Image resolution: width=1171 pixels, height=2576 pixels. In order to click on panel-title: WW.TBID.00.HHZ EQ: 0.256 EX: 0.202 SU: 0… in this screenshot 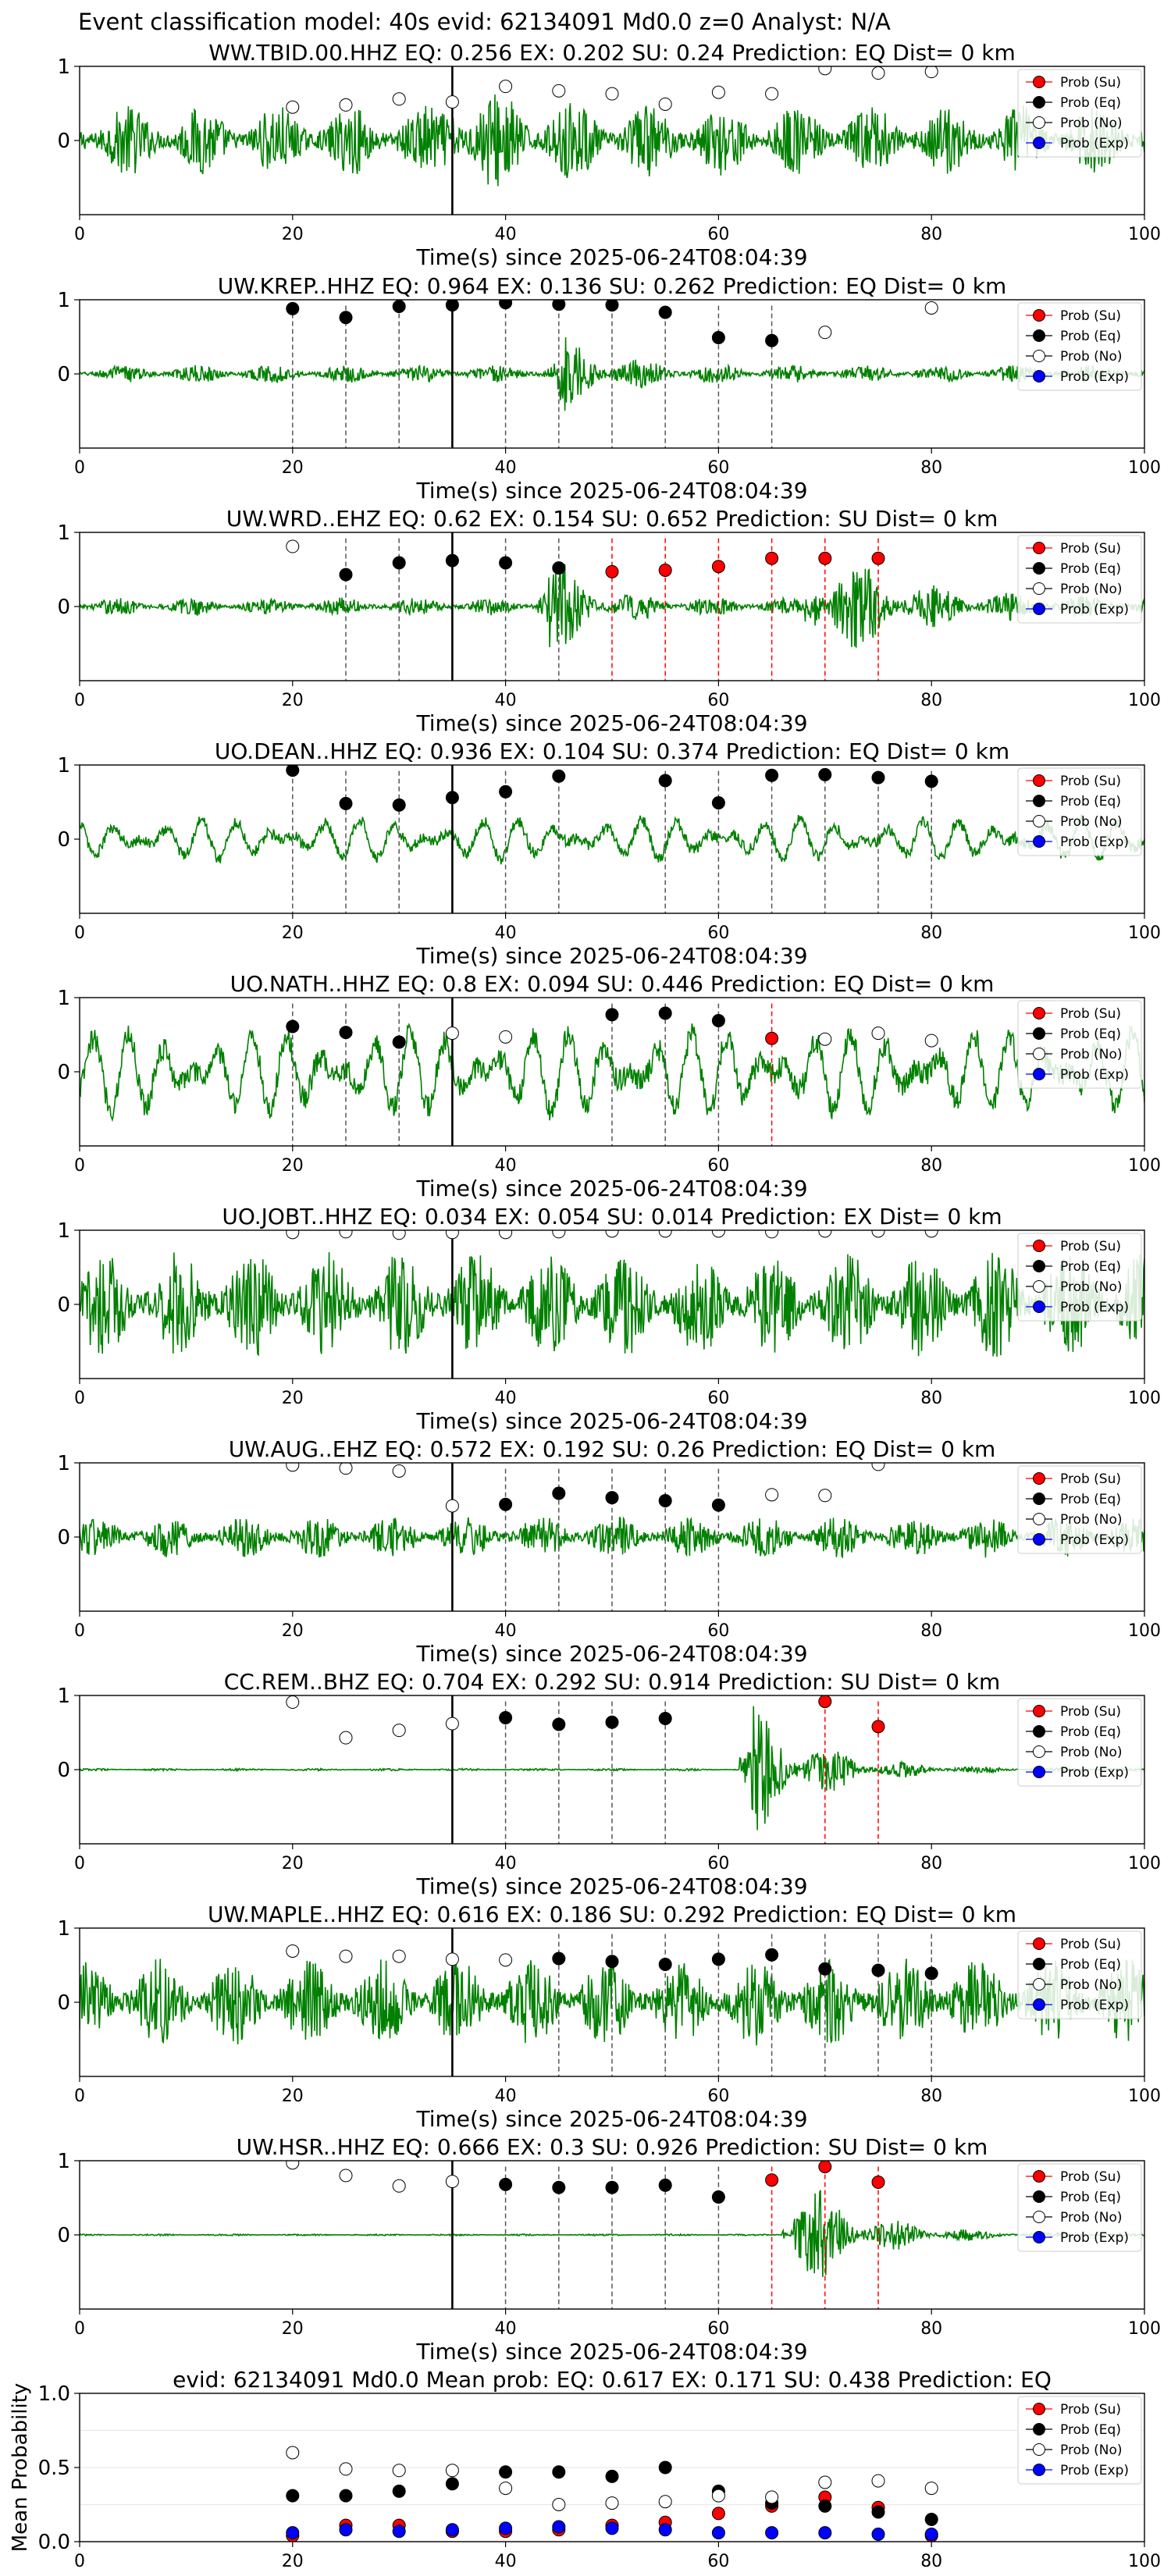, I will do `click(612, 53)`.